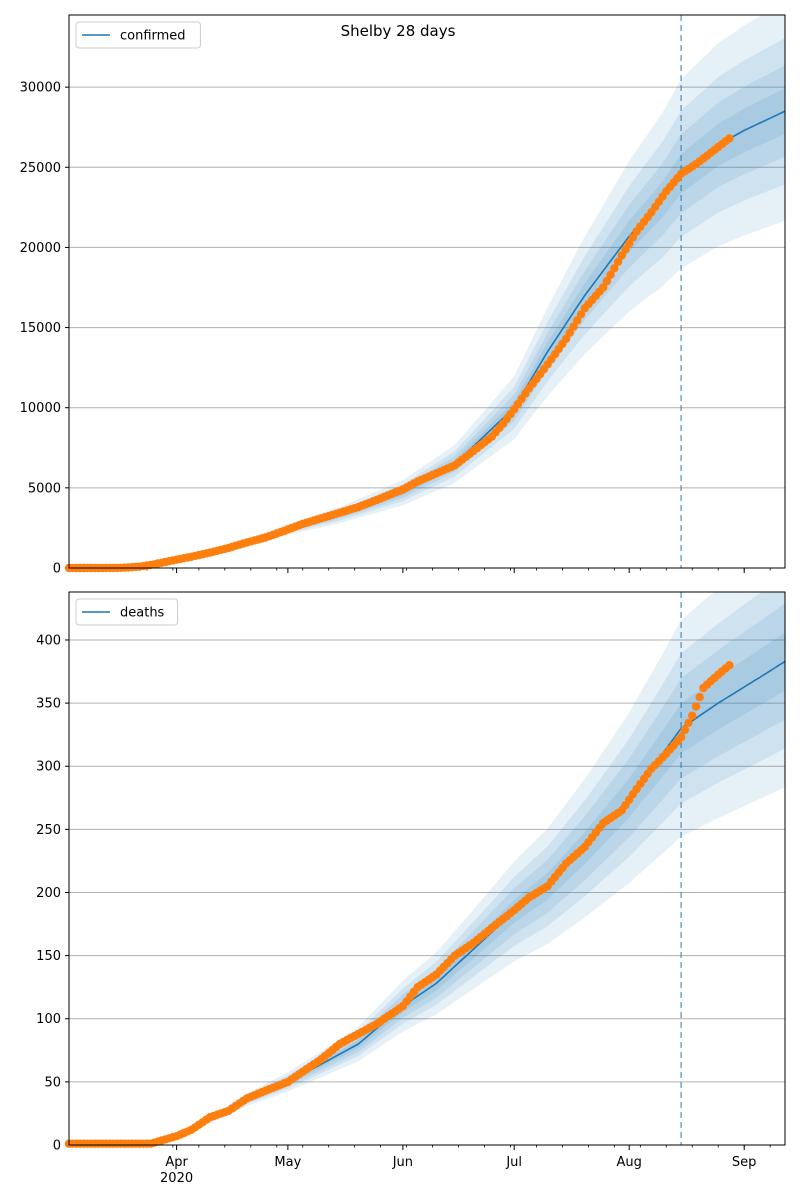 Image resolution: width=800 pixels, height=1200 pixels. Describe the element at coordinates (52, 1082) in the screenshot. I see `y-tick-label: 50` at that location.